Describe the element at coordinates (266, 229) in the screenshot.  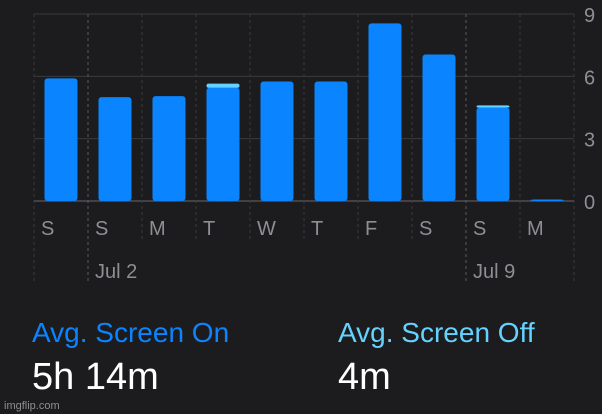
I see `x-tick-label: W` at that location.